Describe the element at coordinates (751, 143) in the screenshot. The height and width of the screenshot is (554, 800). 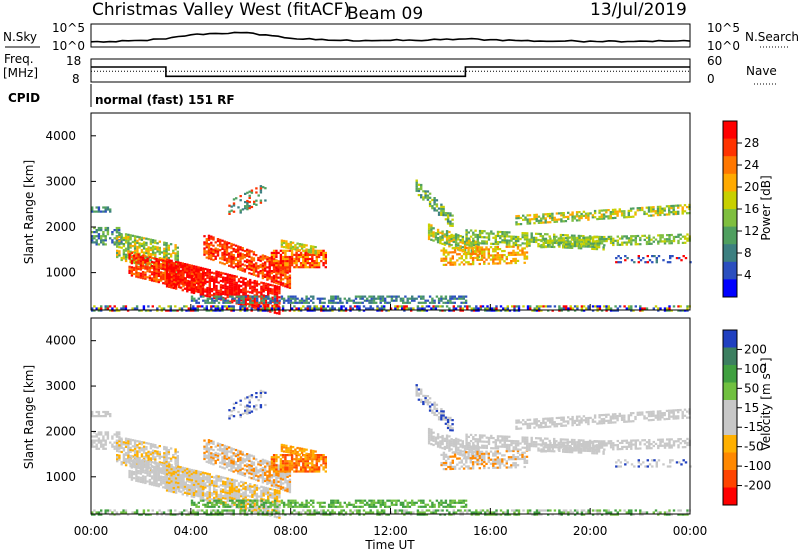
I see `colorbar-tick-label: 28` at that location.